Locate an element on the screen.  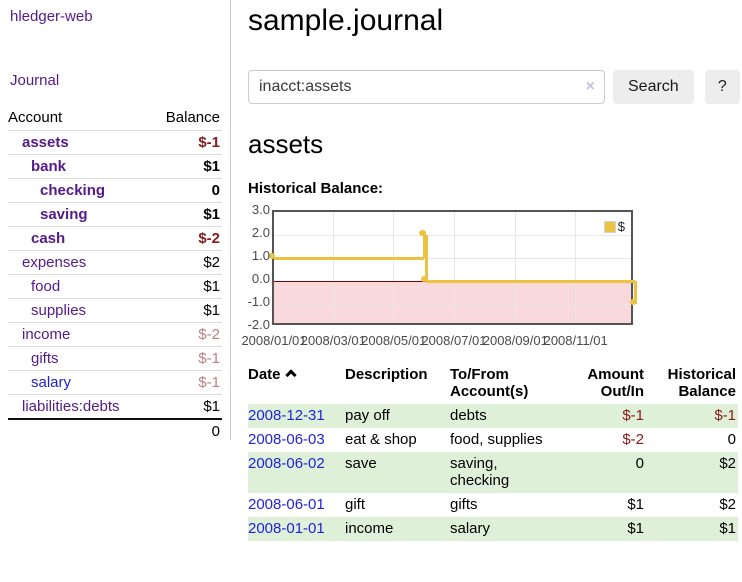
account-row: food $1 is located at coordinates (115, 286).